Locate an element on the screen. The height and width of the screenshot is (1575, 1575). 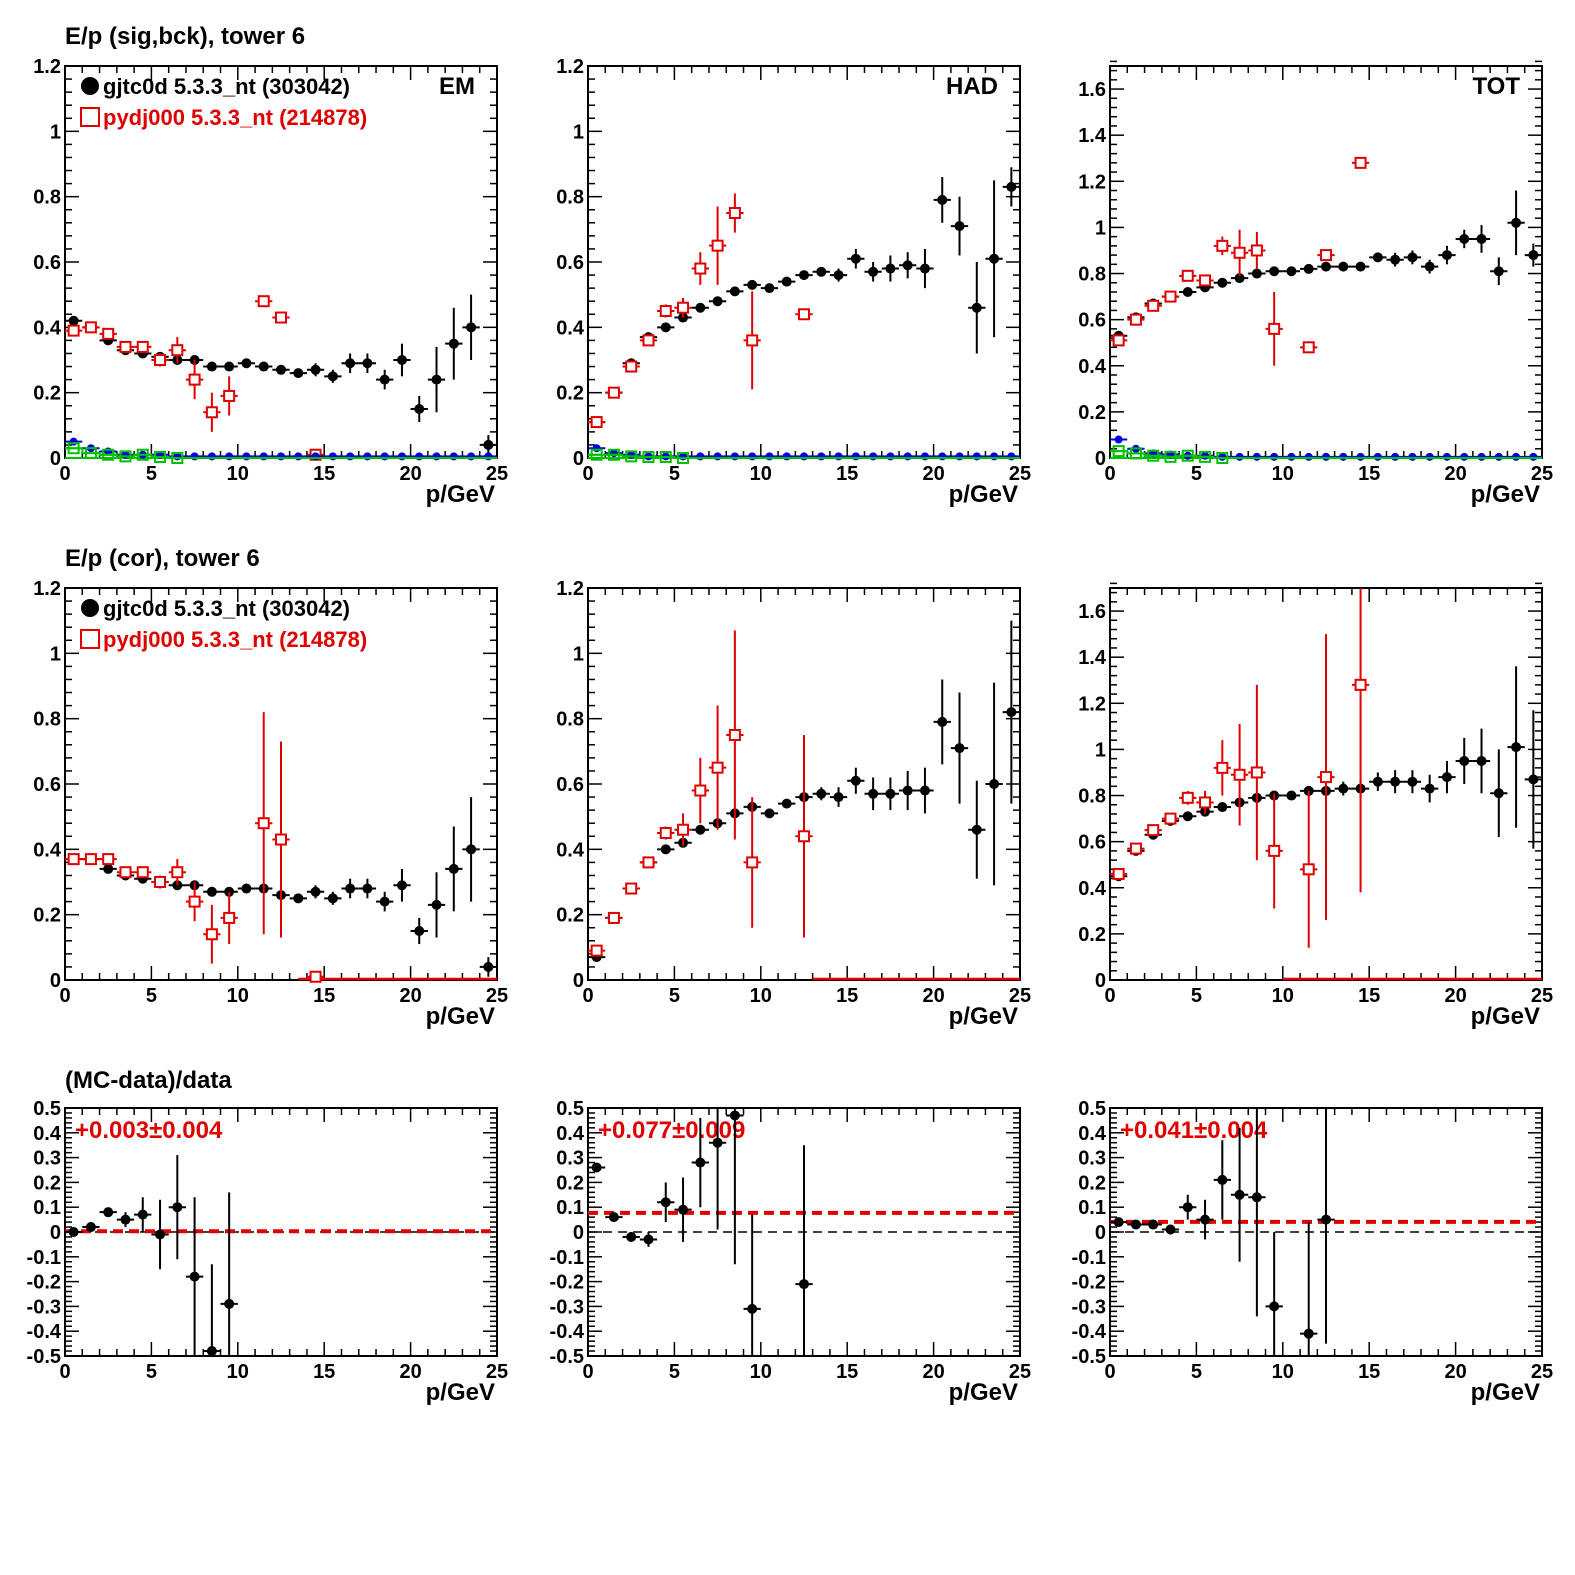
y-tick-label: -0.5 is located at coordinates (44, 1357).